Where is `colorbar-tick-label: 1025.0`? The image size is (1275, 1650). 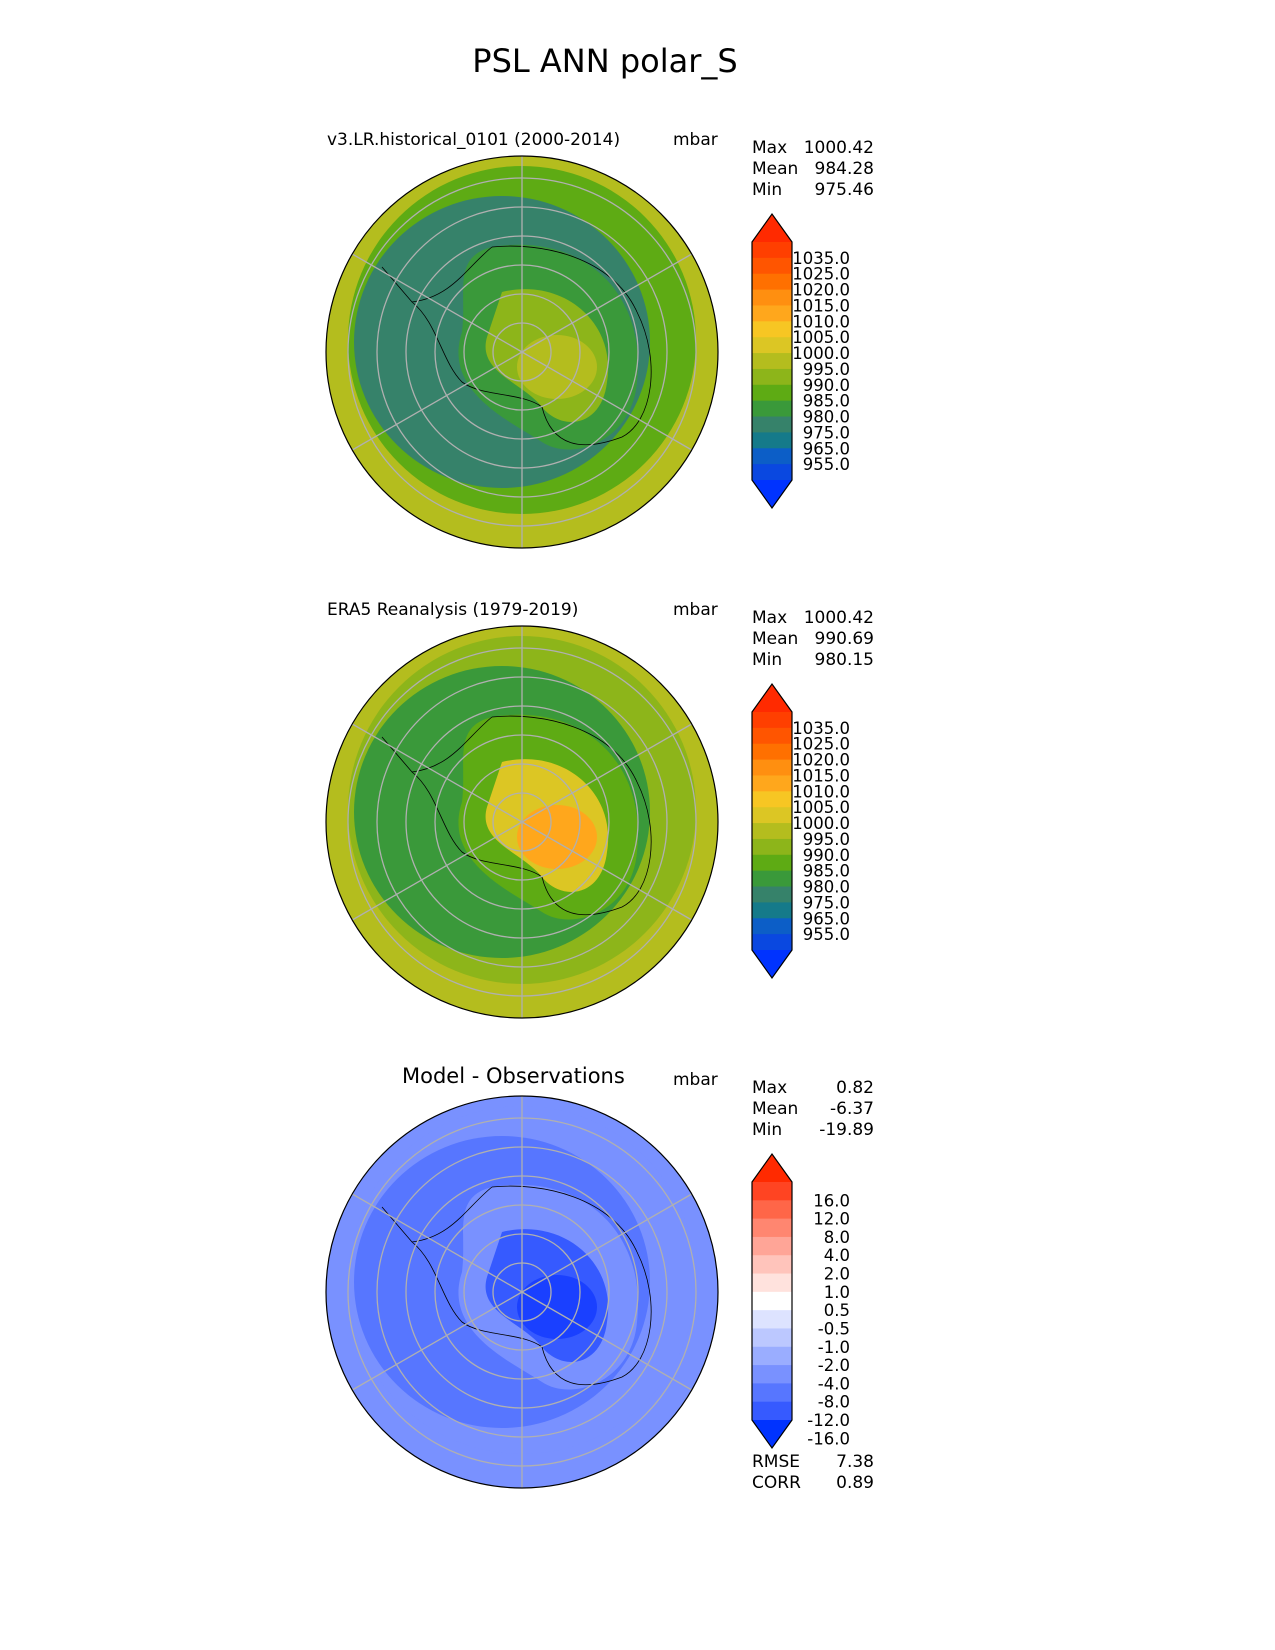
colorbar-tick-label: 1025.0 is located at coordinates (821, 744).